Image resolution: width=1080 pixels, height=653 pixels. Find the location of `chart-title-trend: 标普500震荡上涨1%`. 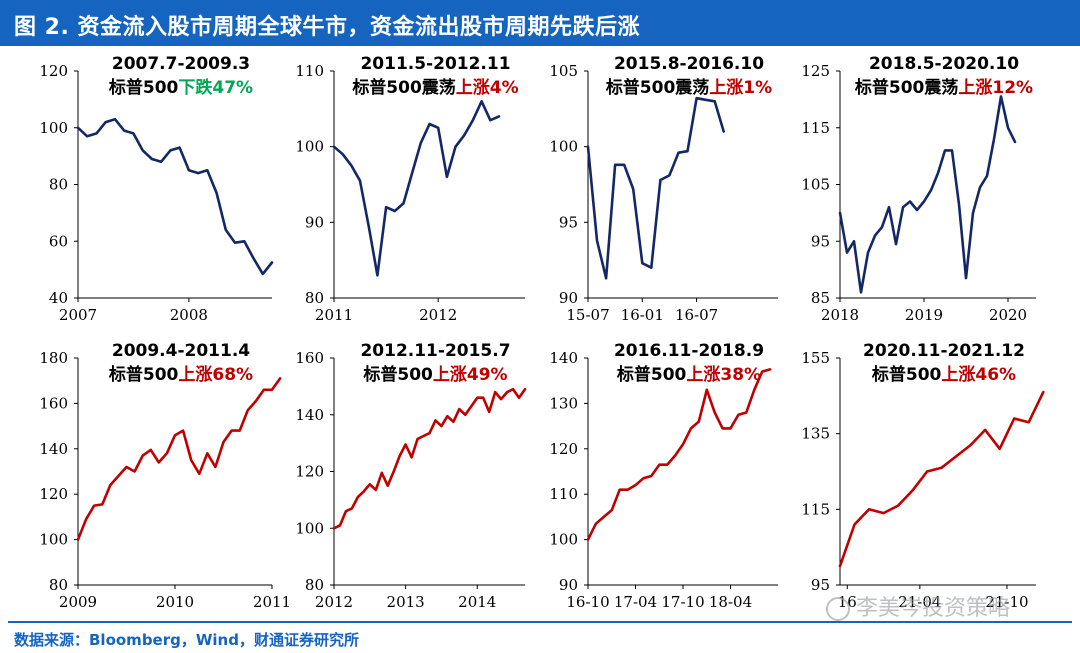

chart-title-trend: 标普500震荡上涨1% is located at coordinates (689, 87).